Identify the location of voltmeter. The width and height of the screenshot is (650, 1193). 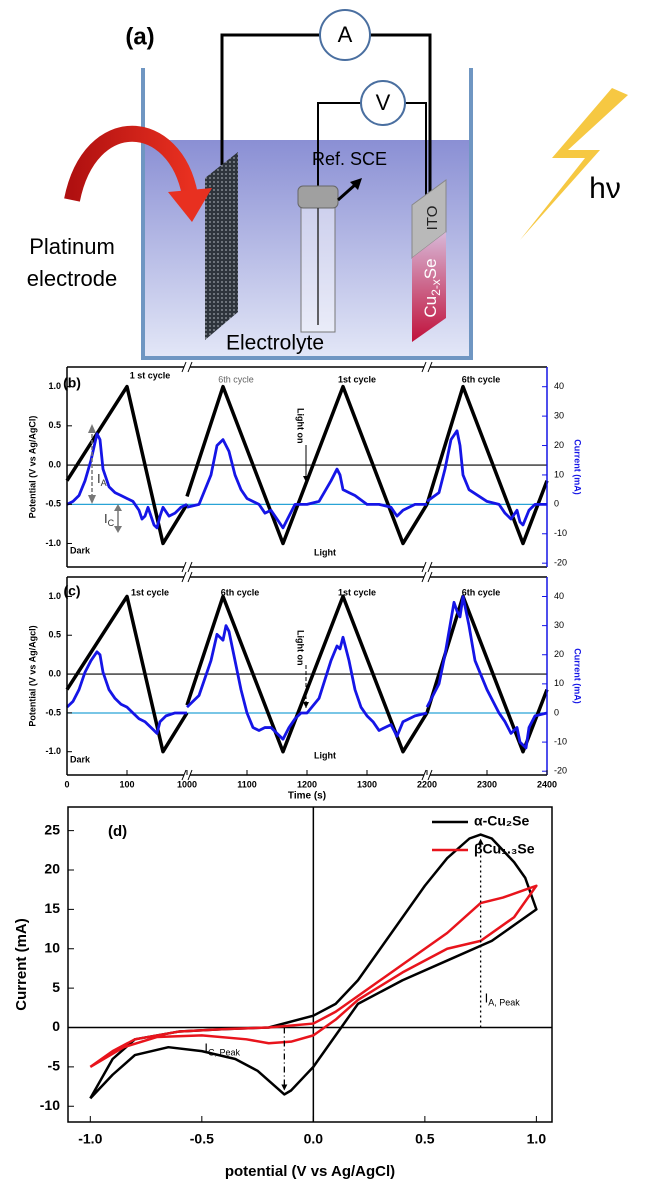
(383, 103).